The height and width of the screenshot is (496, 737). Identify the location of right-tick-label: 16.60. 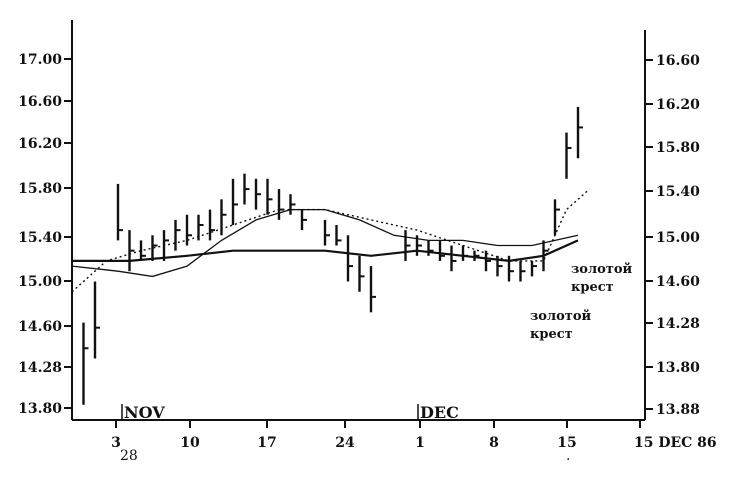
(678, 61).